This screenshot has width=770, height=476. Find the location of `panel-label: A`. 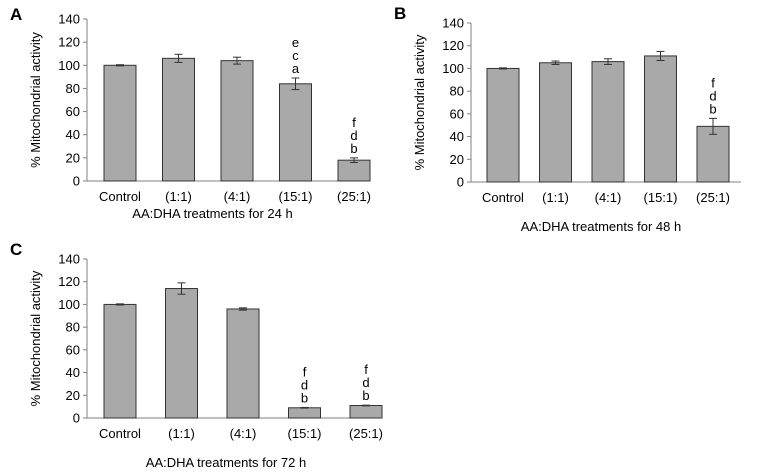

panel-label: A is located at coordinates (16, 14).